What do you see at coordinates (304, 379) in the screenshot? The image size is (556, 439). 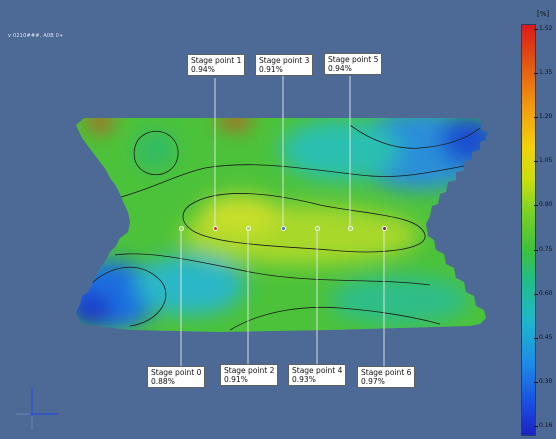 I see `stage-point-value: 0.93%` at bounding box center [304, 379].